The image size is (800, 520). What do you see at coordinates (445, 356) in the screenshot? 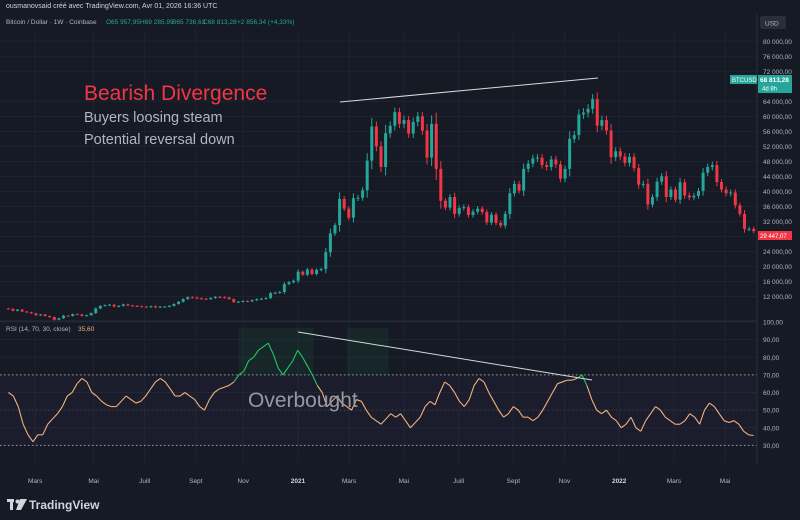
I see `rsi-trend-line` at bounding box center [445, 356].